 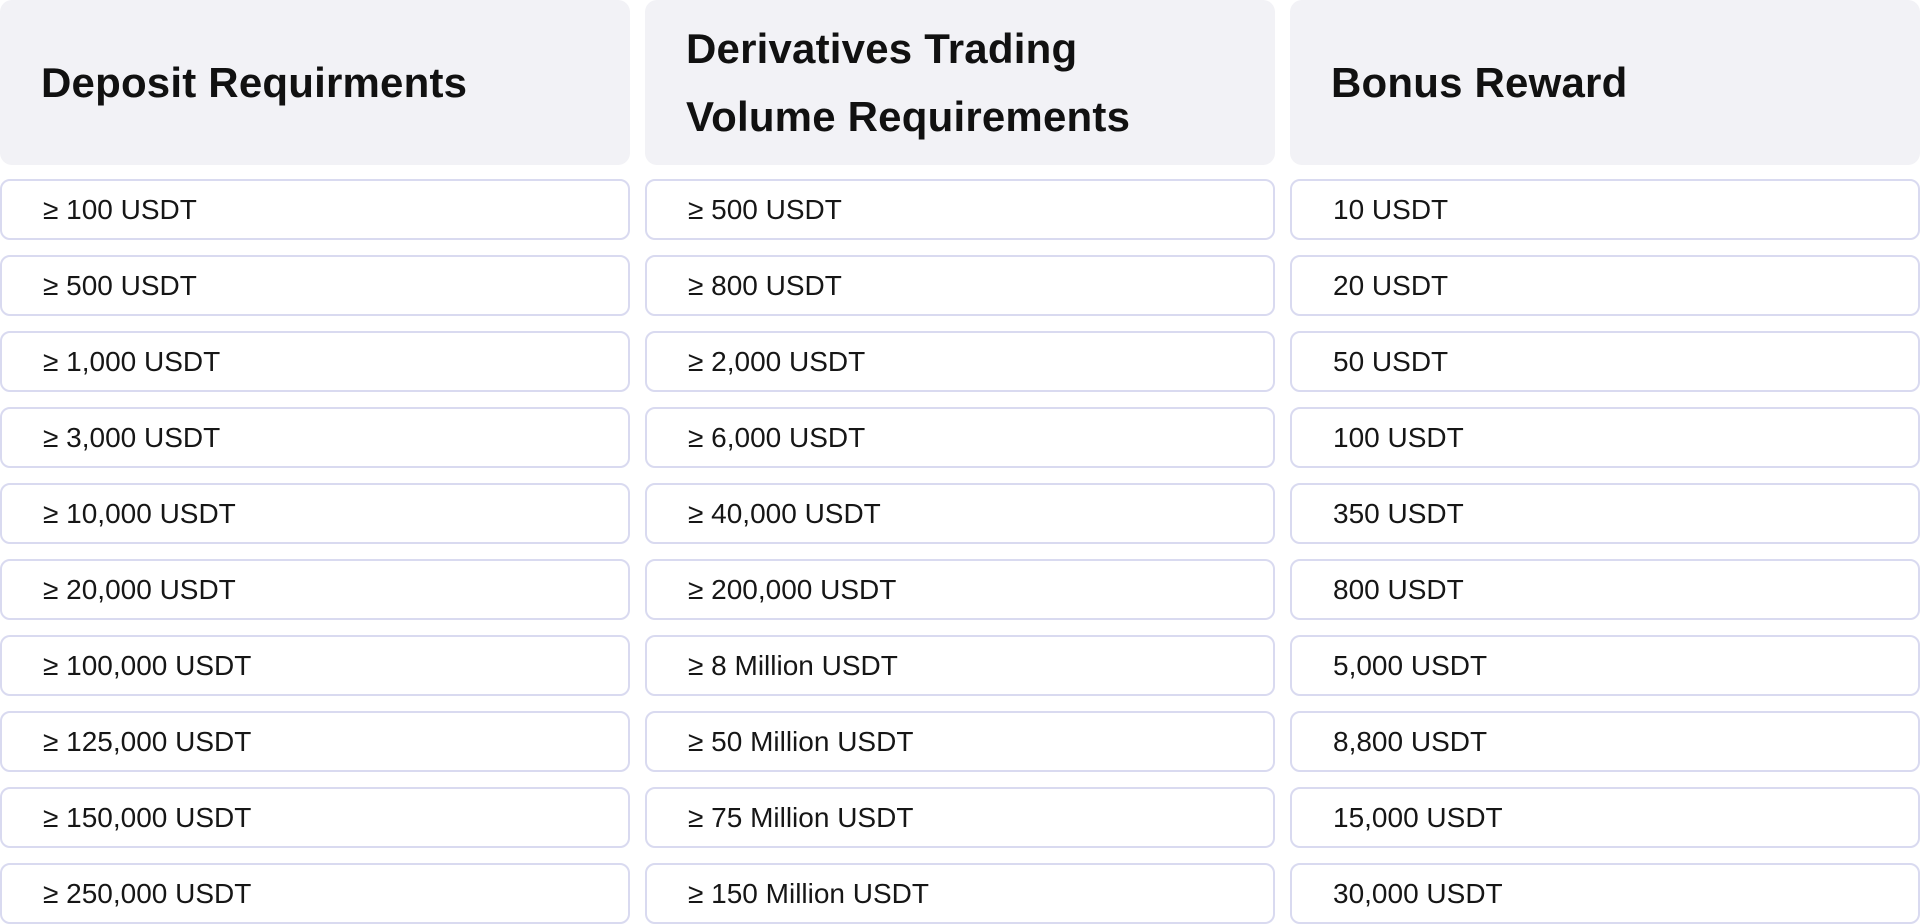 What do you see at coordinates (1605, 665) in the screenshot?
I see `table-cell: 5,000 USDT` at bounding box center [1605, 665].